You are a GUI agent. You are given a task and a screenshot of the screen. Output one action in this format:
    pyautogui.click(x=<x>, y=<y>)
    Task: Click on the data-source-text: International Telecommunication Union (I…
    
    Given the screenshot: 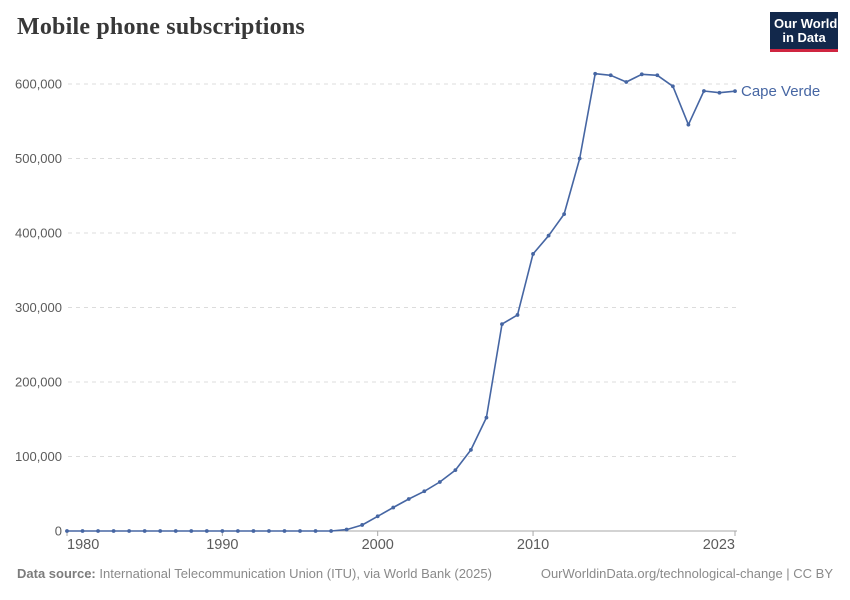 What is the action you would take?
    pyautogui.click(x=293, y=573)
    